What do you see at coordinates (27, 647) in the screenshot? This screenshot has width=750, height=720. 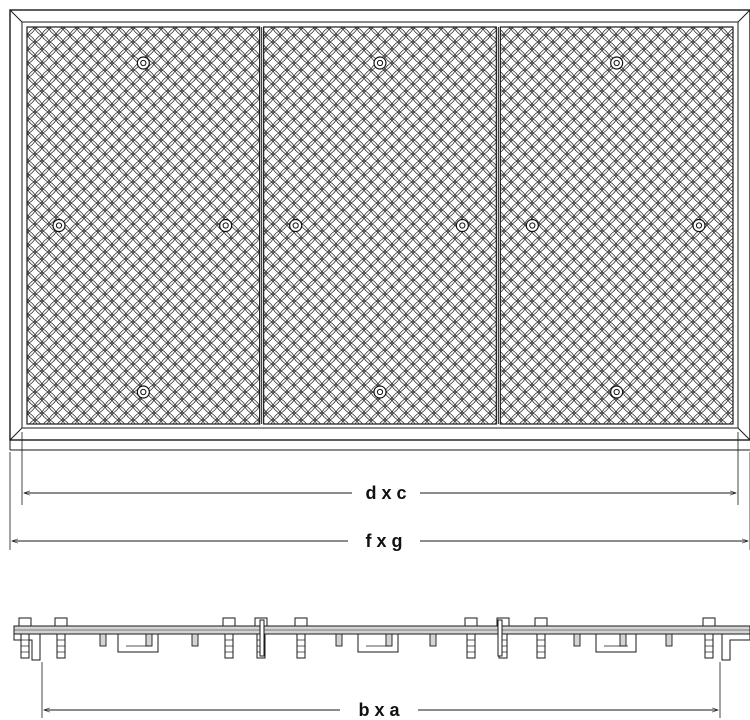 I see `section-frame-left` at bounding box center [27, 647].